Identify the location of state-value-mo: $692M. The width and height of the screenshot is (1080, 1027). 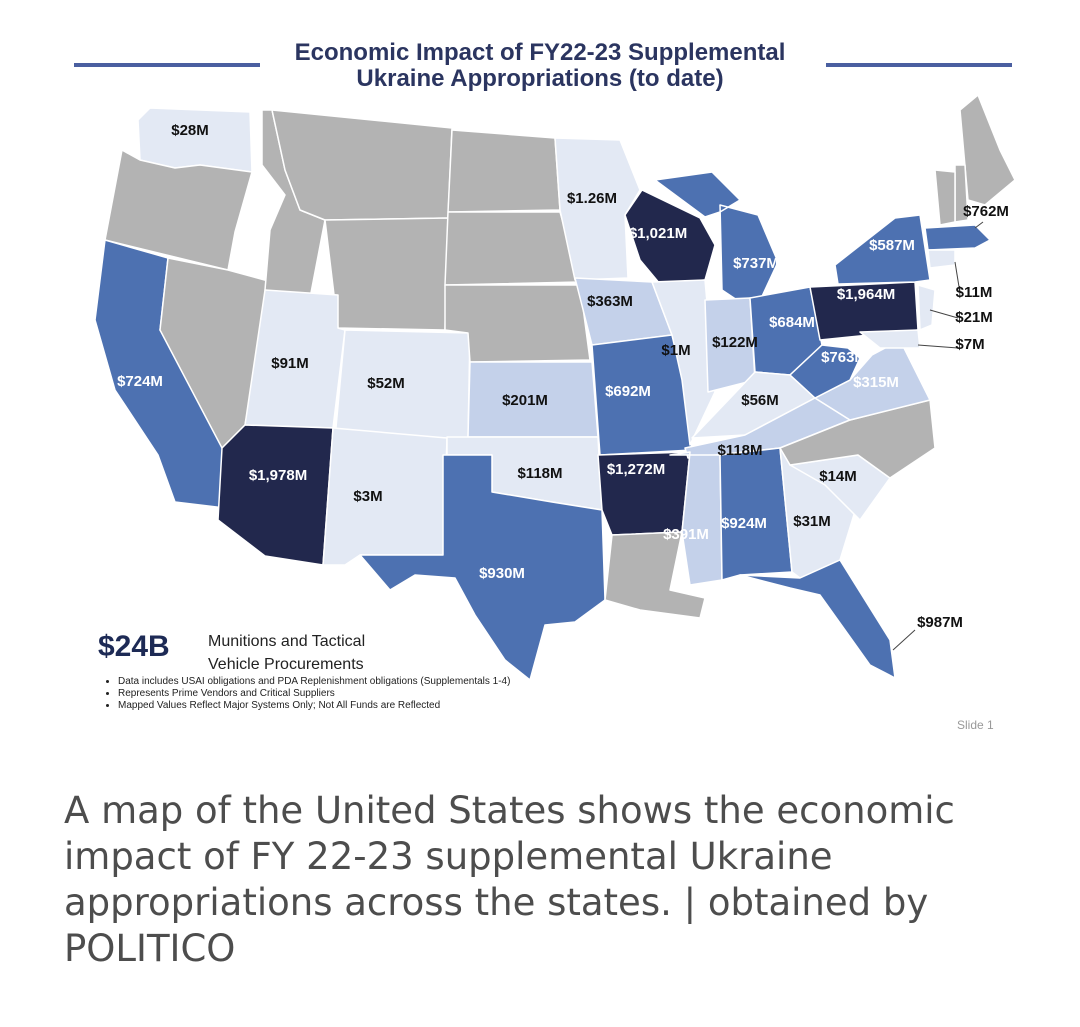
(628, 391).